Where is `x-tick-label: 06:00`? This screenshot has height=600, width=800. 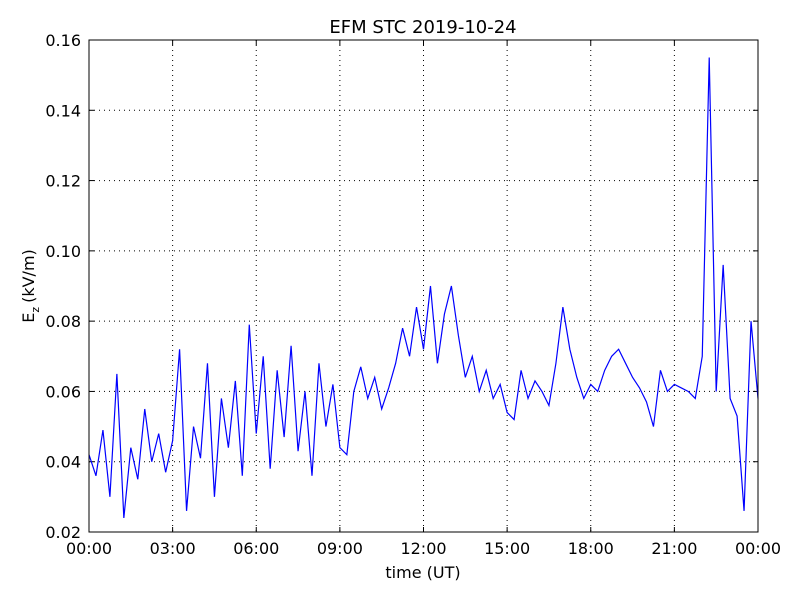 x-tick-label: 06:00 is located at coordinates (256, 548).